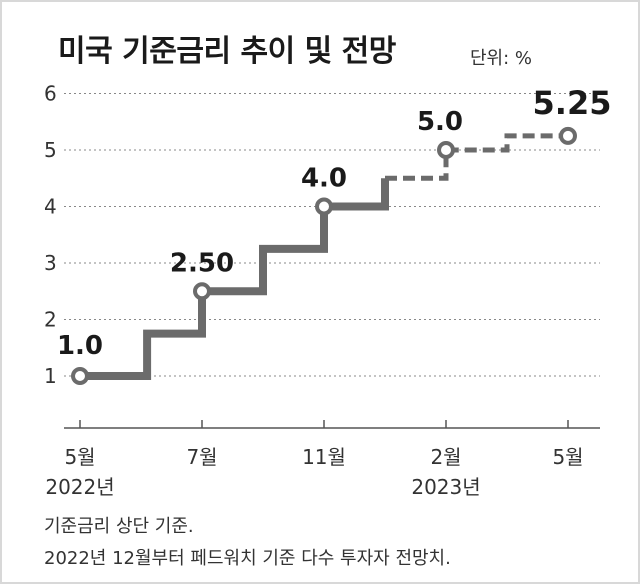  I want to click on data-label: 5.25, so click(572, 103).